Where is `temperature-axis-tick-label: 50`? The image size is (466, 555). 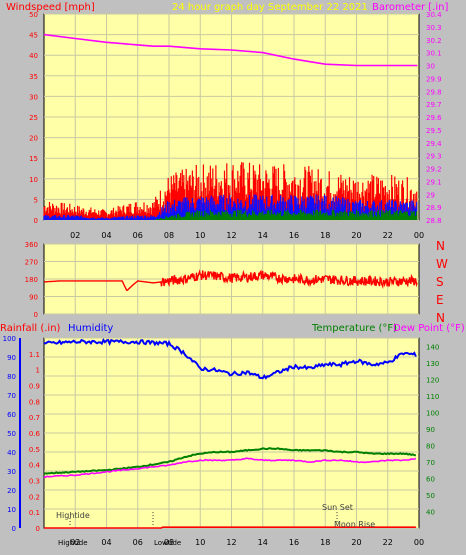 temperature-axis-tick-label: 50 is located at coordinates (430, 496).